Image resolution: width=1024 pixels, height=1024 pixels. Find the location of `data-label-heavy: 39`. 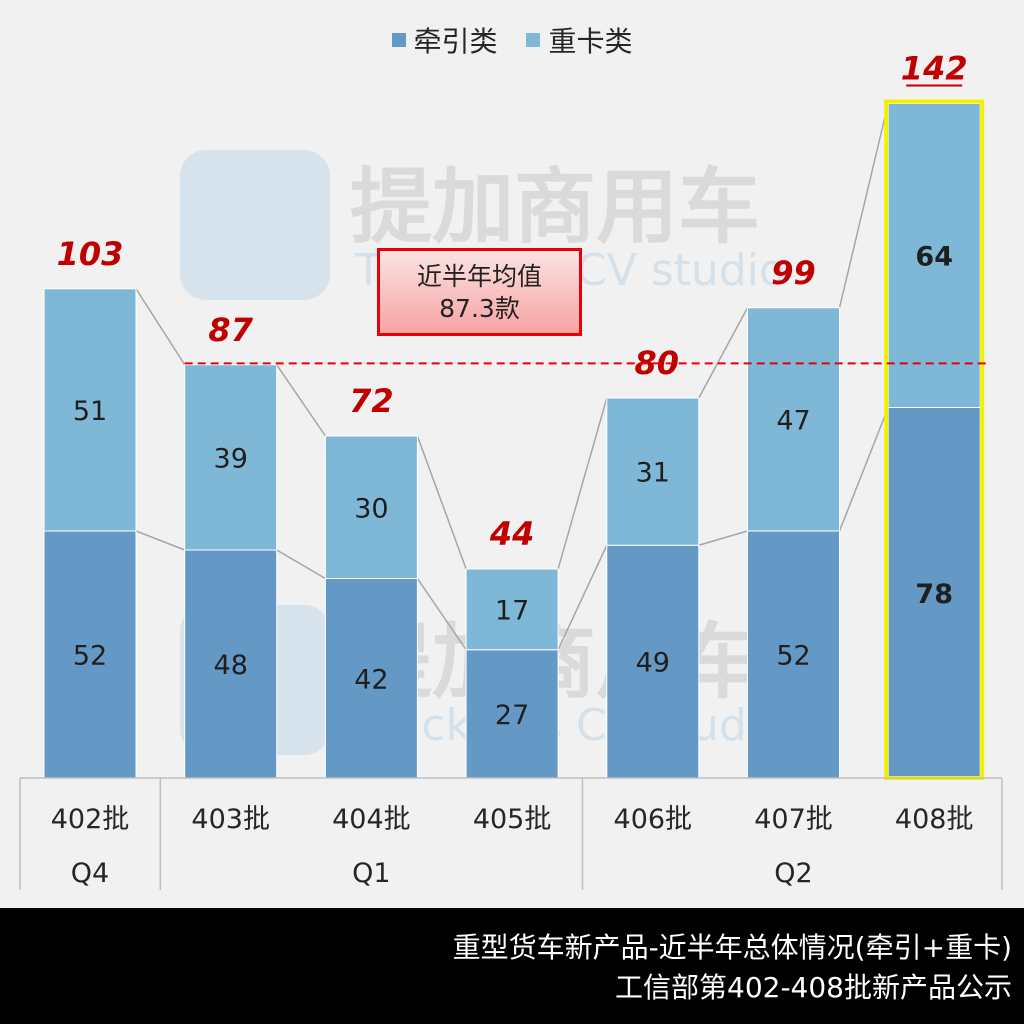

data-label-heavy: 39 is located at coordinates (231, 458).